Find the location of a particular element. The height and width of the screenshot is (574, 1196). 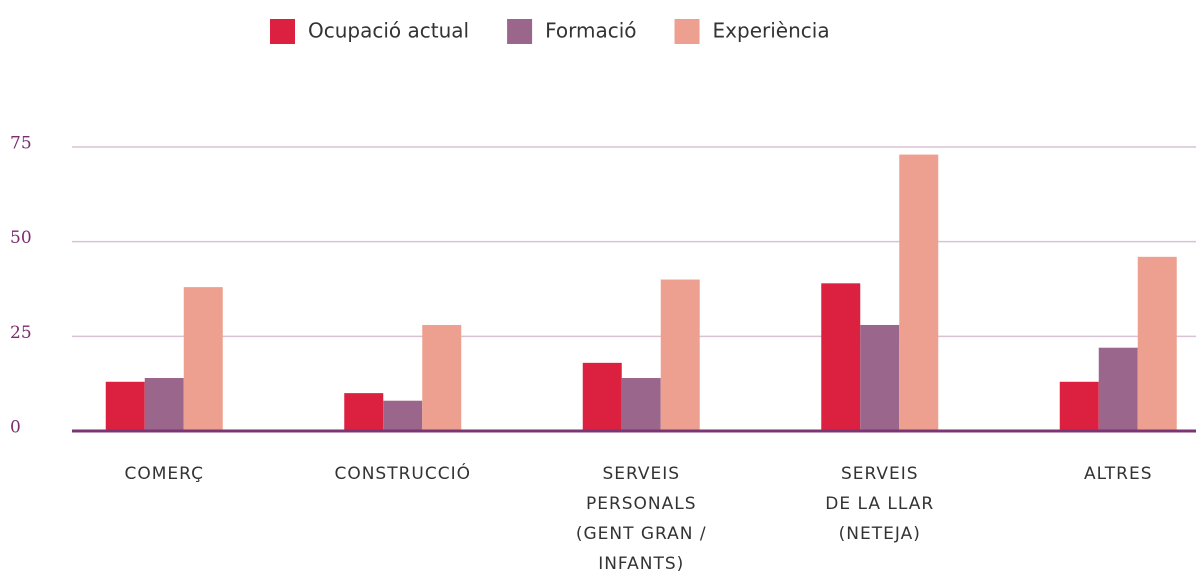

legend-label: Formació is located at coordinates (590, 31).